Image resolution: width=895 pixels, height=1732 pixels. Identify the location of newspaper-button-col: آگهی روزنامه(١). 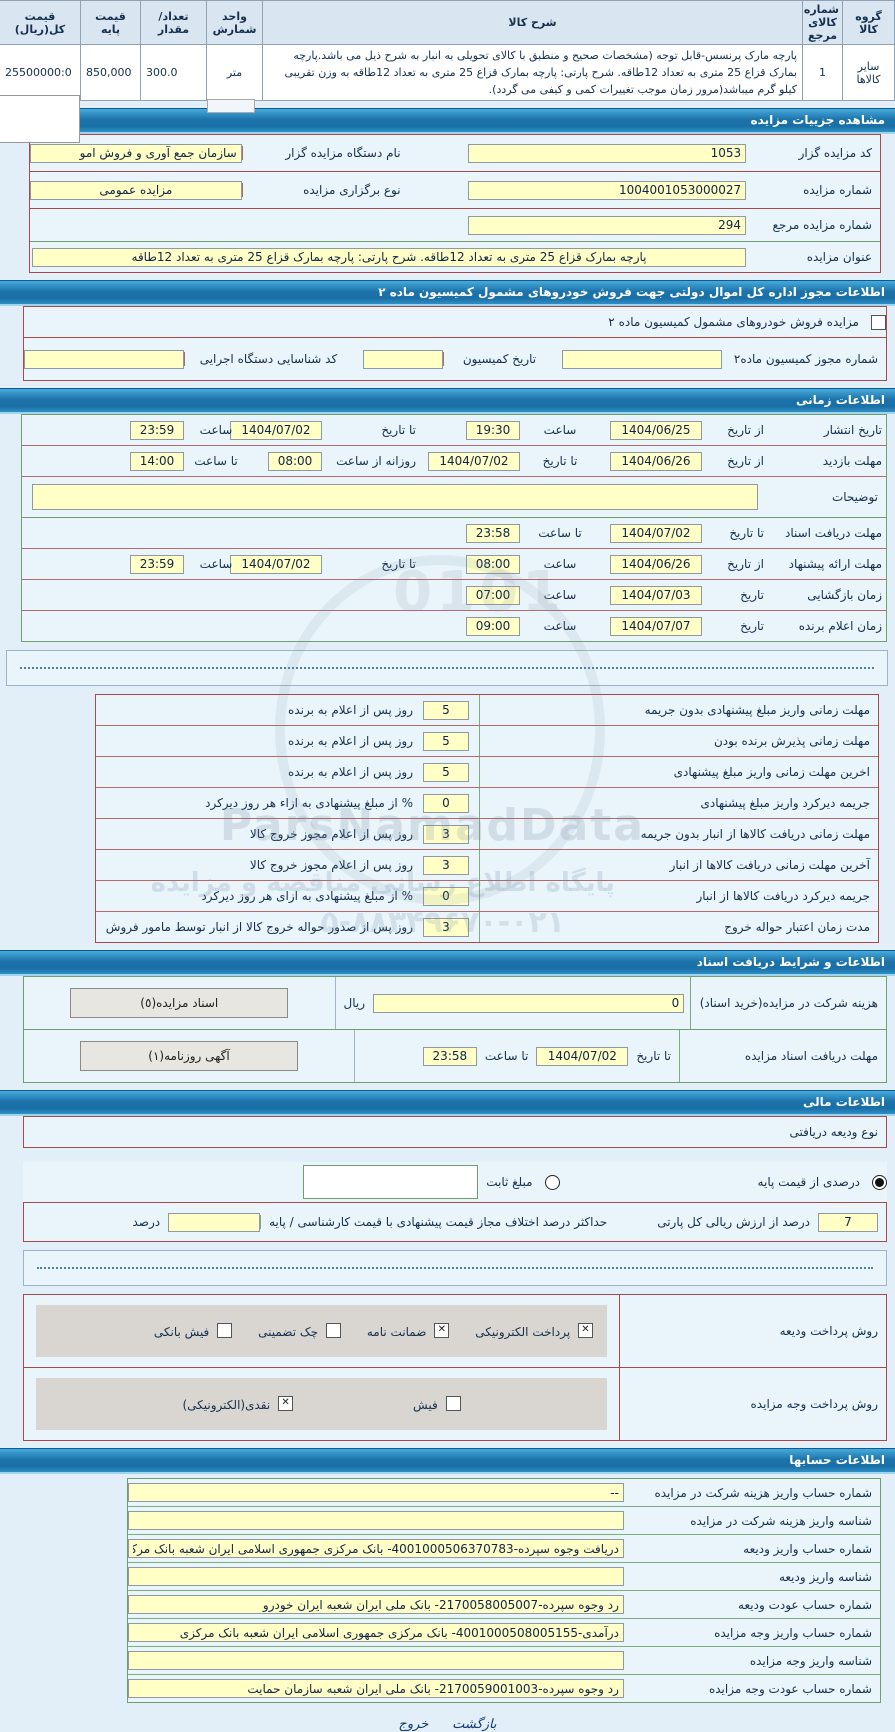
(189, 1056).